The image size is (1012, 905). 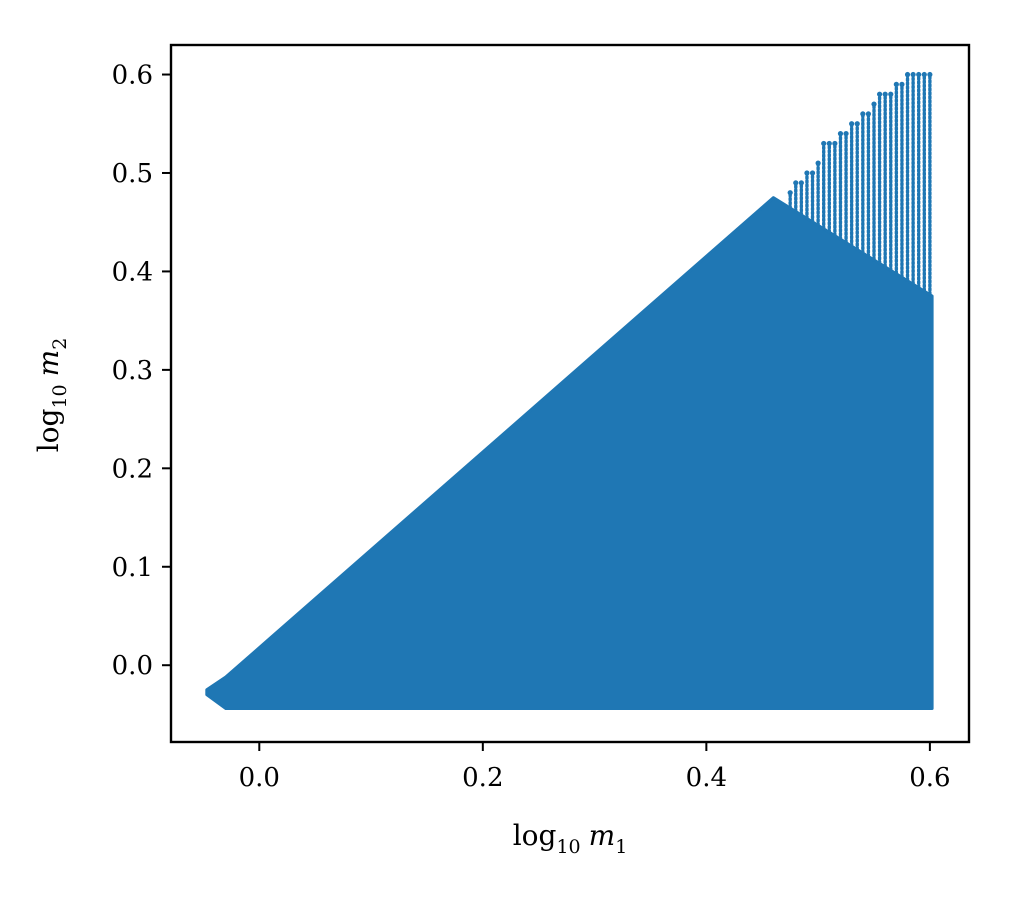 What do you see at coordinates (48, 363) in the screenshot?
I see `y-axis-label-variable: m` at bounding box center [48, 363].